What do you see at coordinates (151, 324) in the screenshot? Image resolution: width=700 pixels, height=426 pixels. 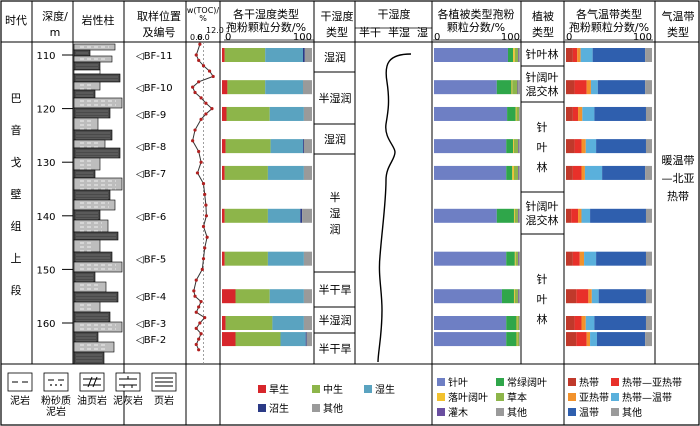 I see `sample-label: ◁BF-3` at bounding box center [151, 324].